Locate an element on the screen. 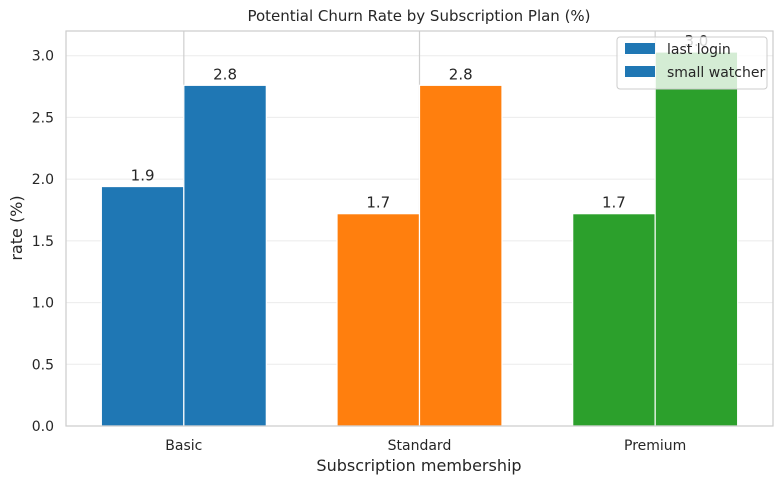  bar-small-watcher-standard is located at coordinates (460, 255).